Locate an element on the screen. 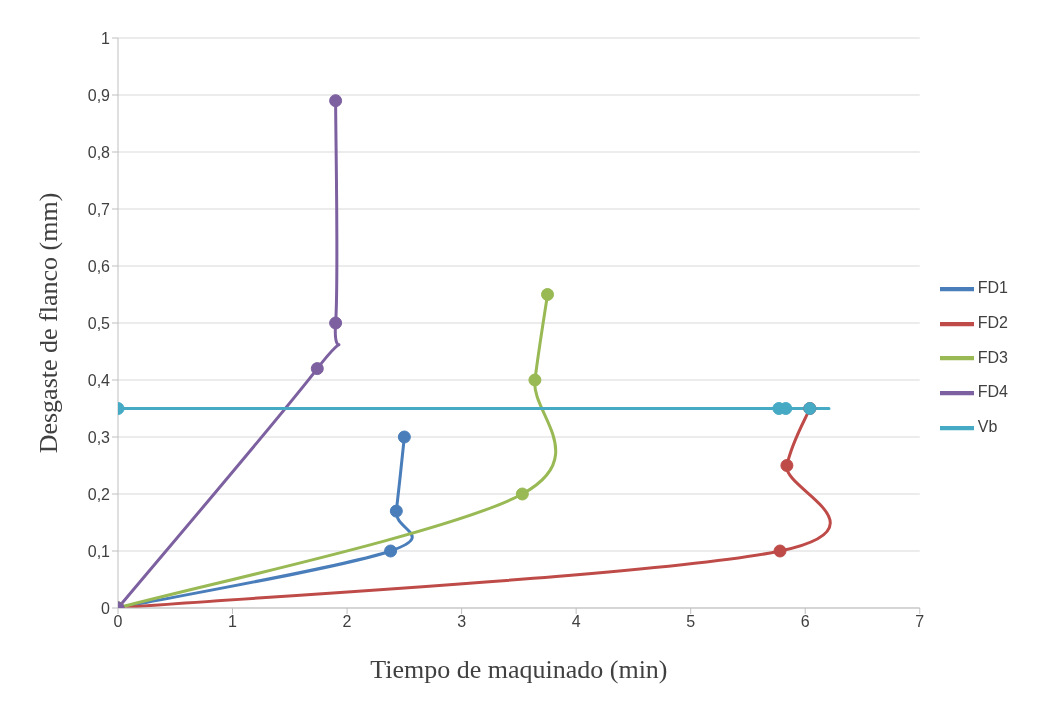 The image size is (1050, 715). y-axis-title: Desgaste de flanco (mm) is located at coordinates (49, 323).